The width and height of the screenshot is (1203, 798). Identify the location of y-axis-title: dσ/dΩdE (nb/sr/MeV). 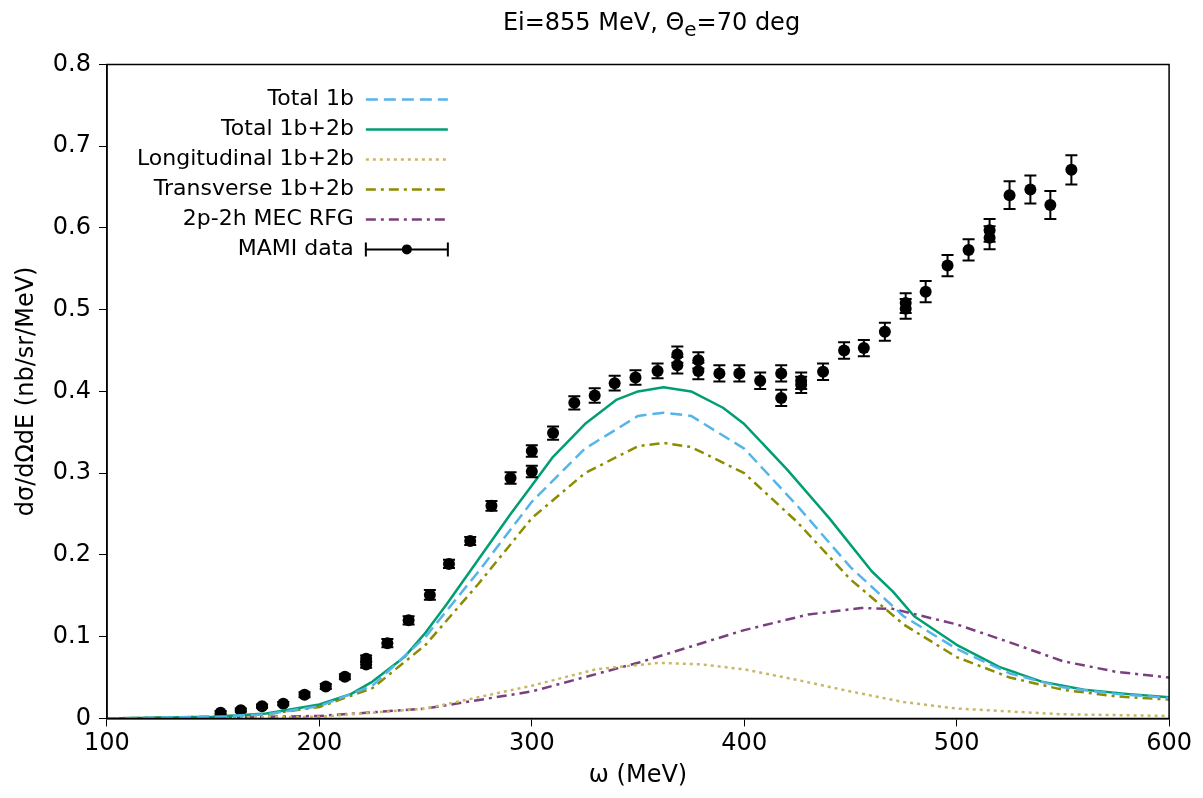
(24, 391).